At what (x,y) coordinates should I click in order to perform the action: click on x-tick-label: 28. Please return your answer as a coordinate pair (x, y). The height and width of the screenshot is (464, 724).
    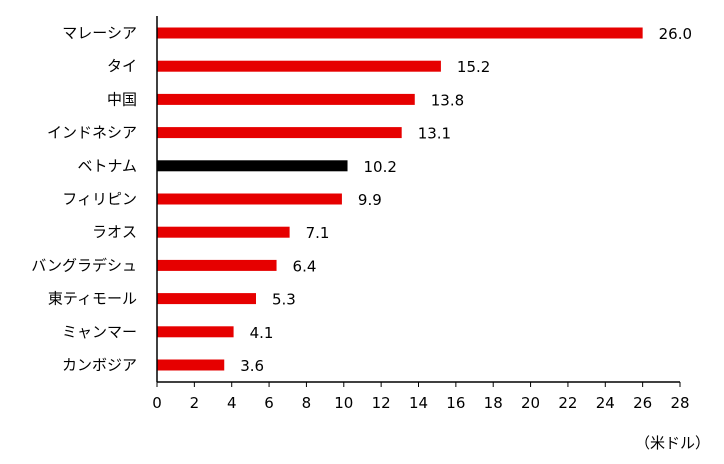
    Looking at the image, I should click on (679, 403).